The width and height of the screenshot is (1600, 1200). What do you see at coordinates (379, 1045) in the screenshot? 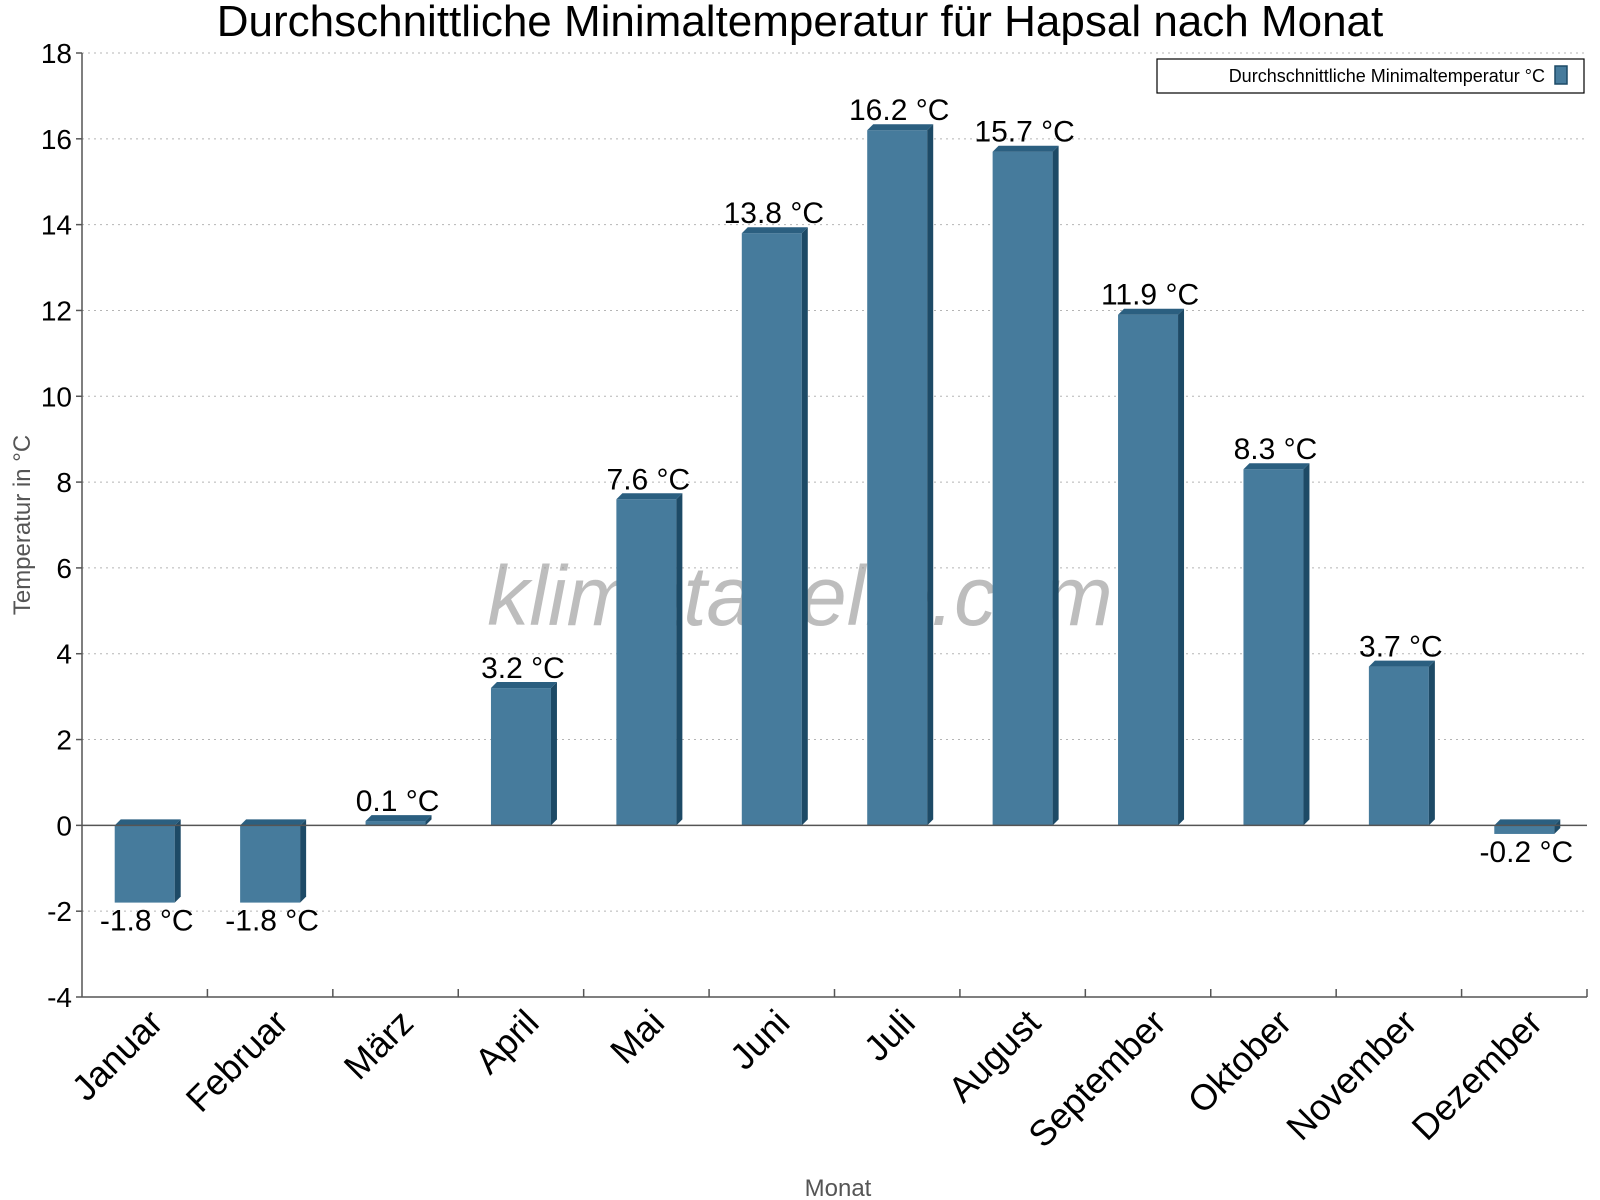
I see `x-tick-label-2: März` at bounding box center [379, 1045].